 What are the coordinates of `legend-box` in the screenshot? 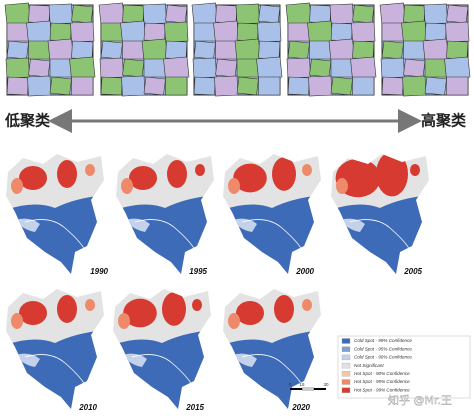 It's located at (404, 367).